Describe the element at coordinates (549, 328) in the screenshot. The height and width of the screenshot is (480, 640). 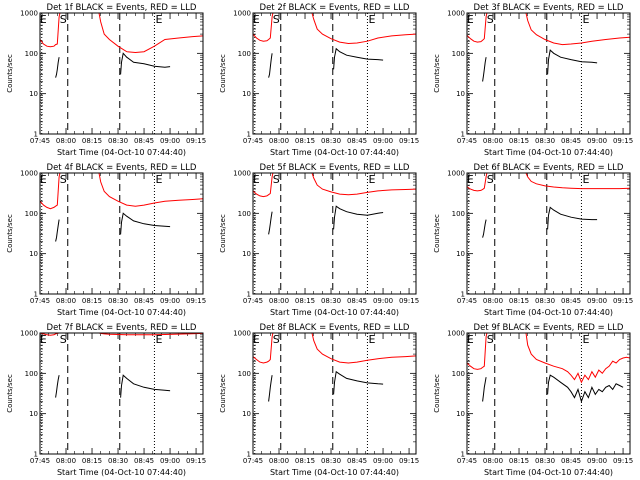
I see `chart-title: Det 9f BLACK = Events, RED = LLD` at that location.